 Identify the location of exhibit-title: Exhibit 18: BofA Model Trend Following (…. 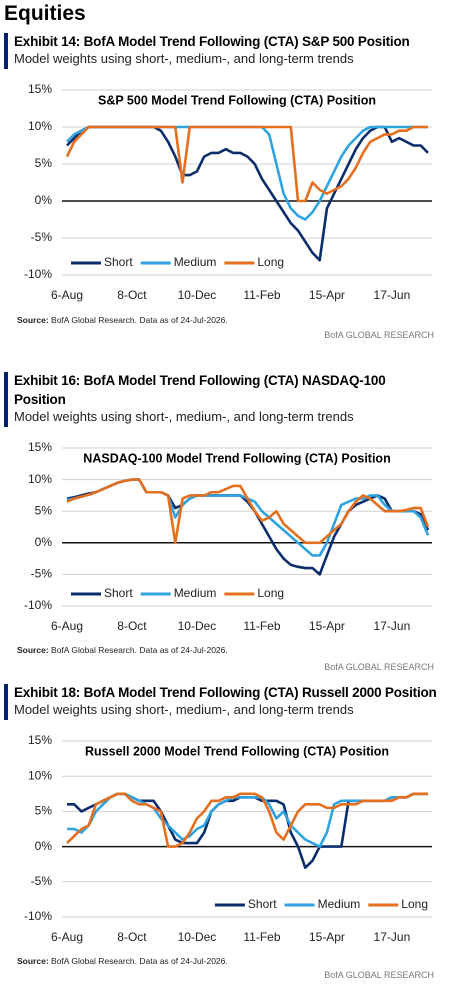
(225, 692).